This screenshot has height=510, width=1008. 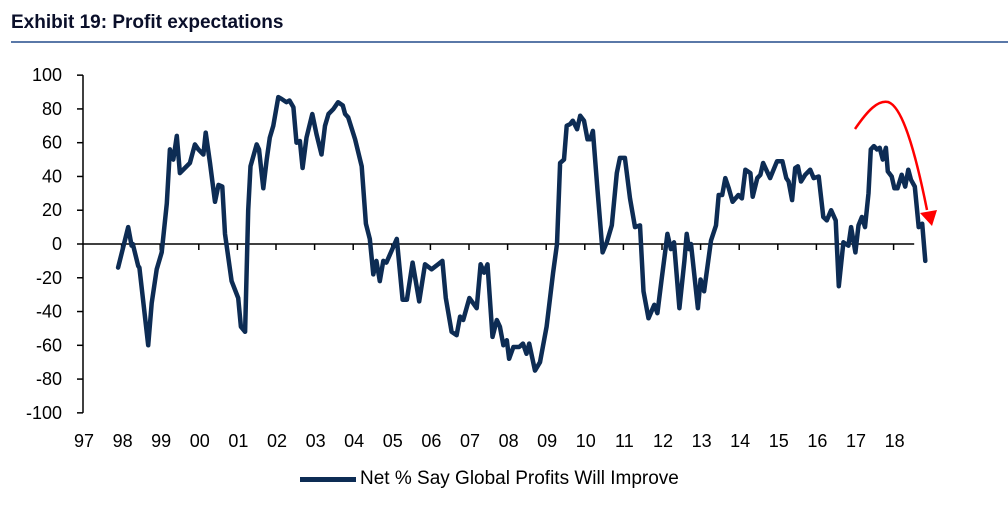 What do you see at coordinates (586, 441) in the screenshot?
I see `x-tick-label: 10` at bounding box center [586, 441].